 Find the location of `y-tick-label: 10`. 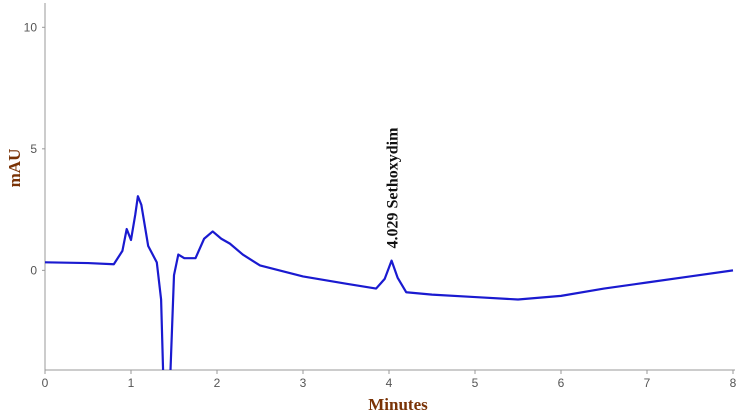

y-tick-label: 10 is located at coordinates (31, 27).